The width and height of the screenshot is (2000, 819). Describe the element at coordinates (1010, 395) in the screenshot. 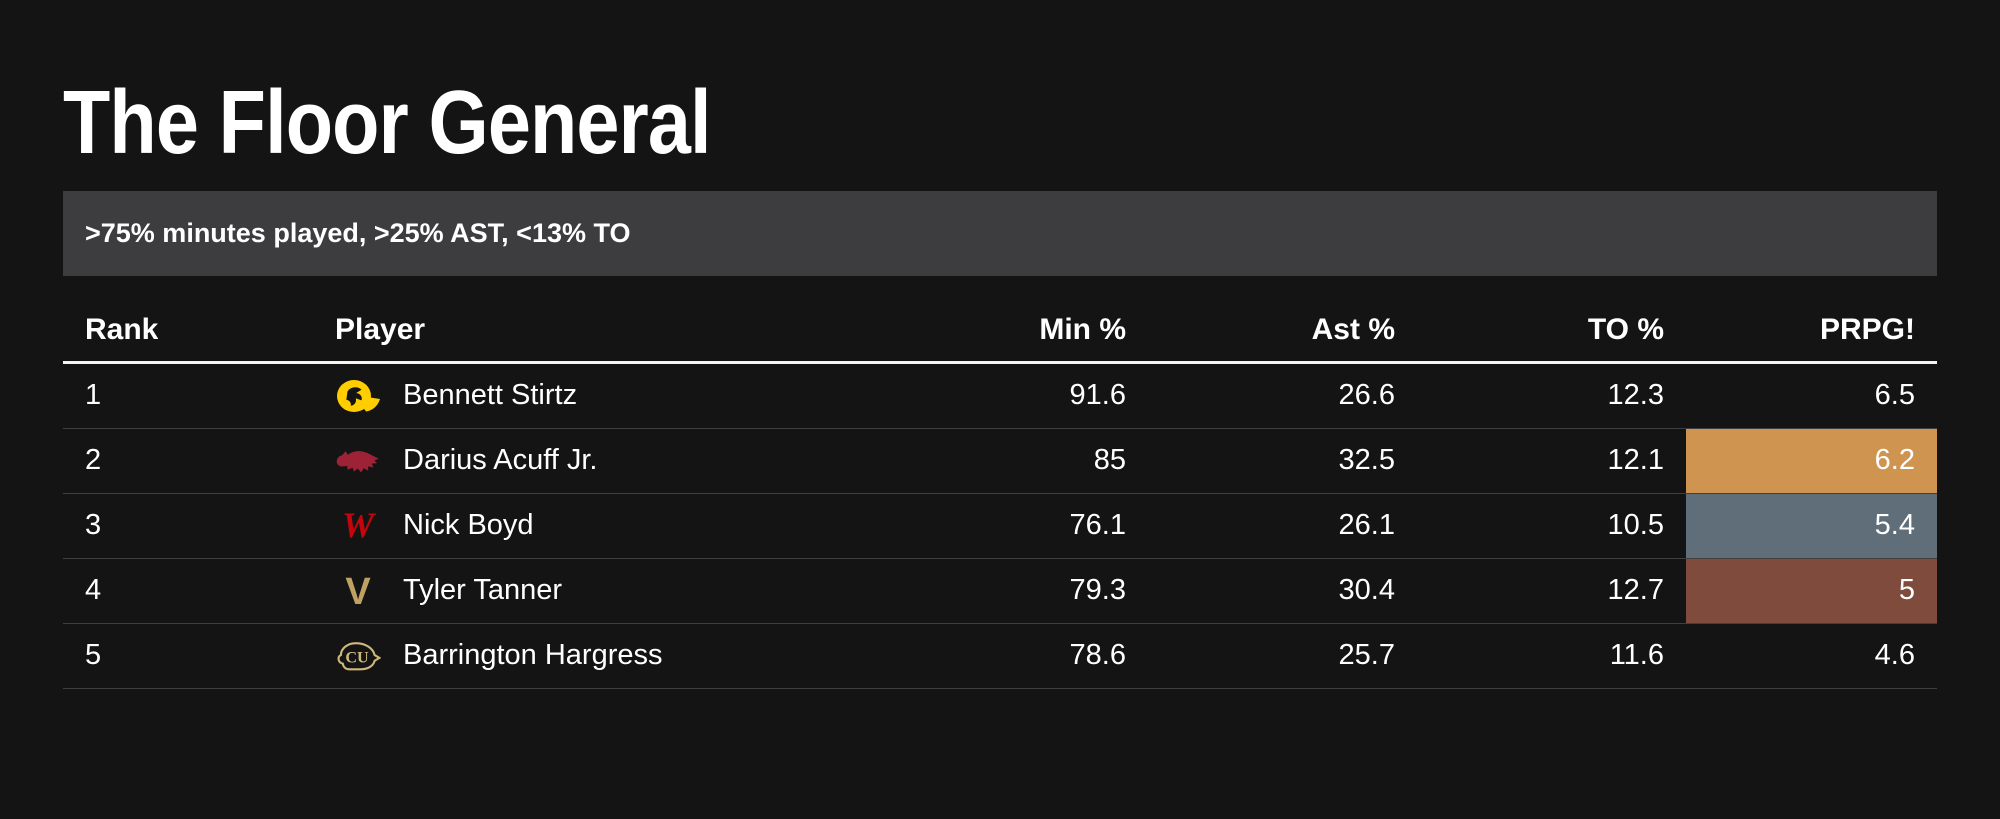

I see `min-pct-cell: 91.6` at that location.